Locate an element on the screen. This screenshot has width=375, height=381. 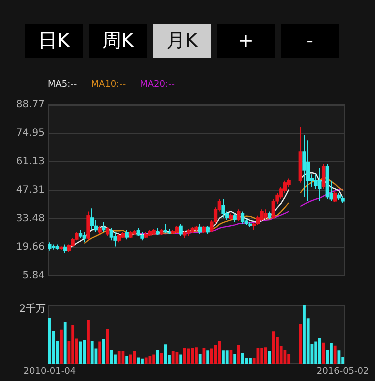
text: 月K is located at coordinates (182, 41).